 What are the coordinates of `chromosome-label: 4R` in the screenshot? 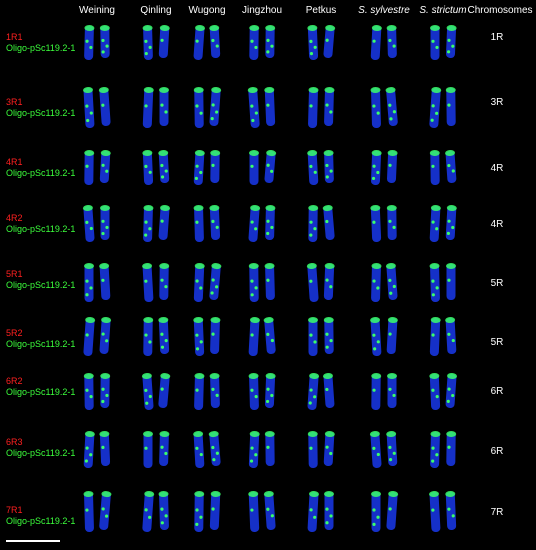 It's located at (497, 224).